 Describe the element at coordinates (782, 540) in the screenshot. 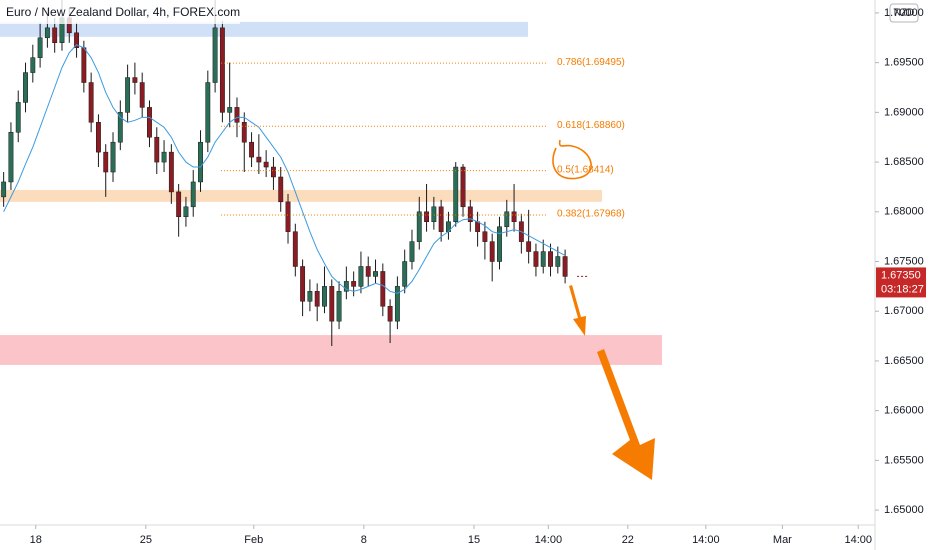

I see `x-tick-label: Mar` at that location.